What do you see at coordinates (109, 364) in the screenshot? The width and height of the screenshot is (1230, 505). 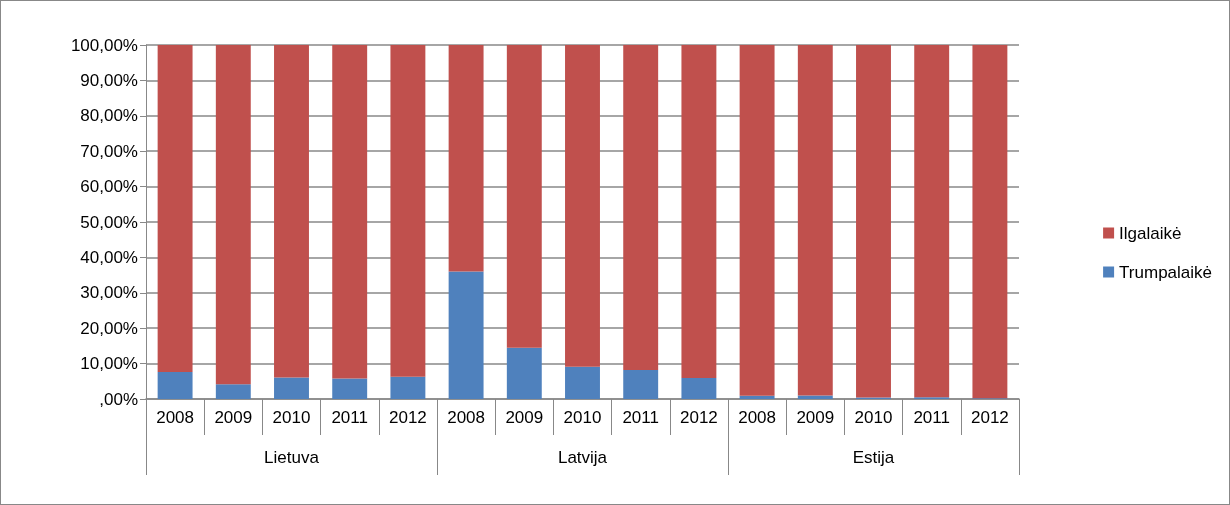 I see `y-tick-label: 10,00%` at bounding box center [109, 364].